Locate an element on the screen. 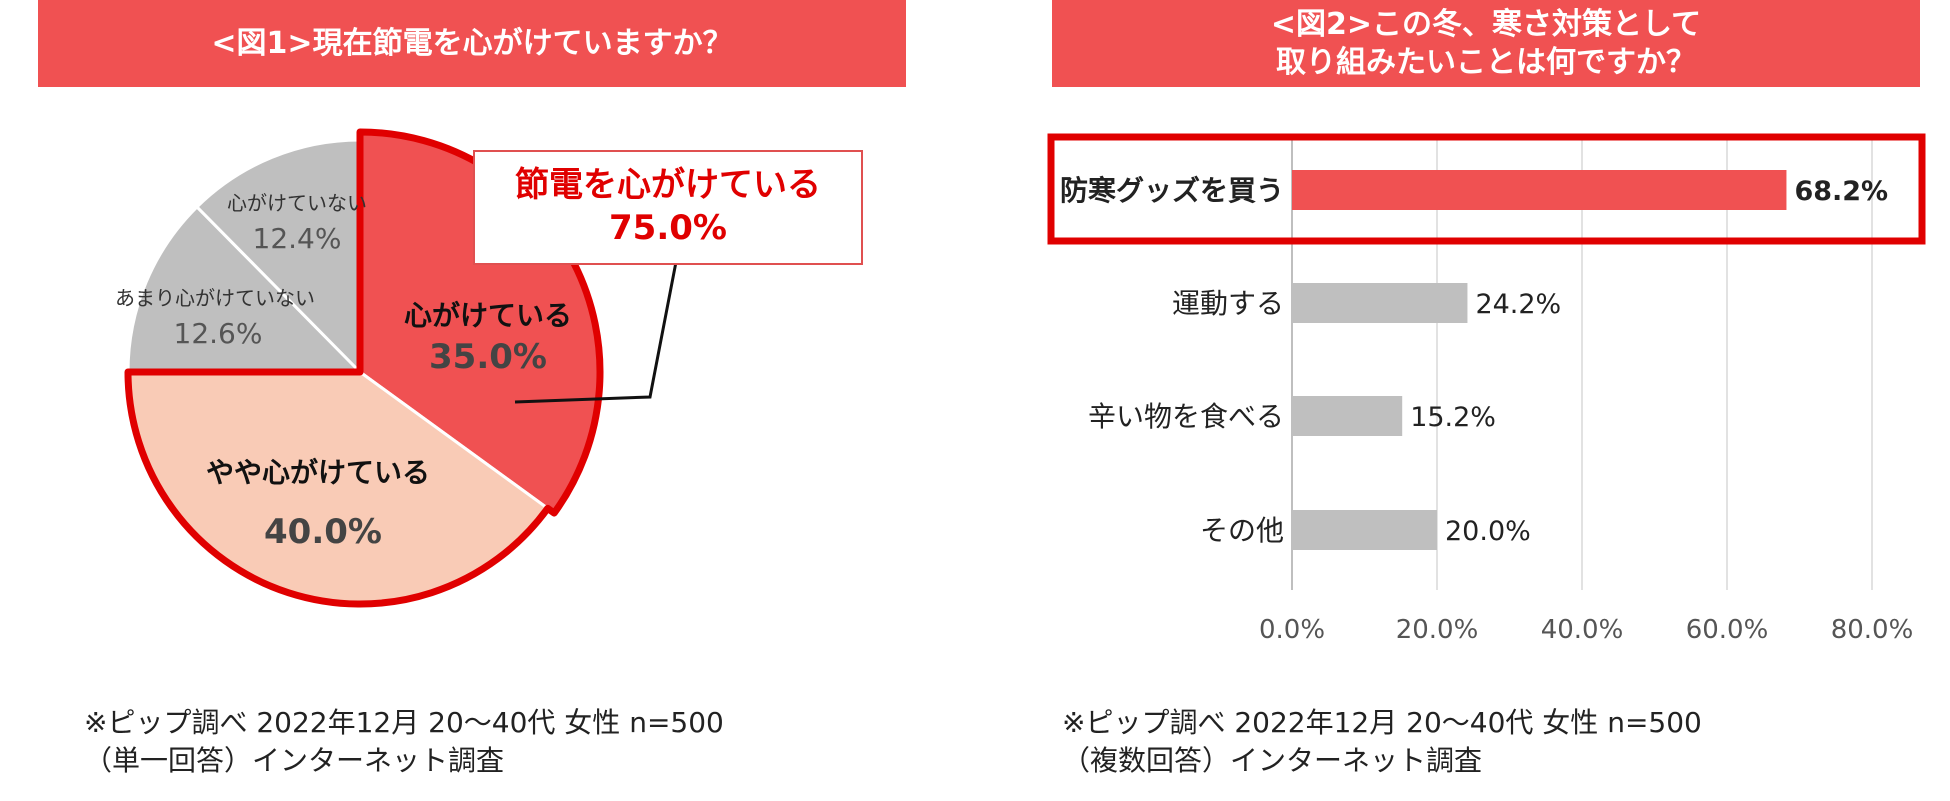  x-tick-60: 60.0% is located at coordinates (1727, 630).